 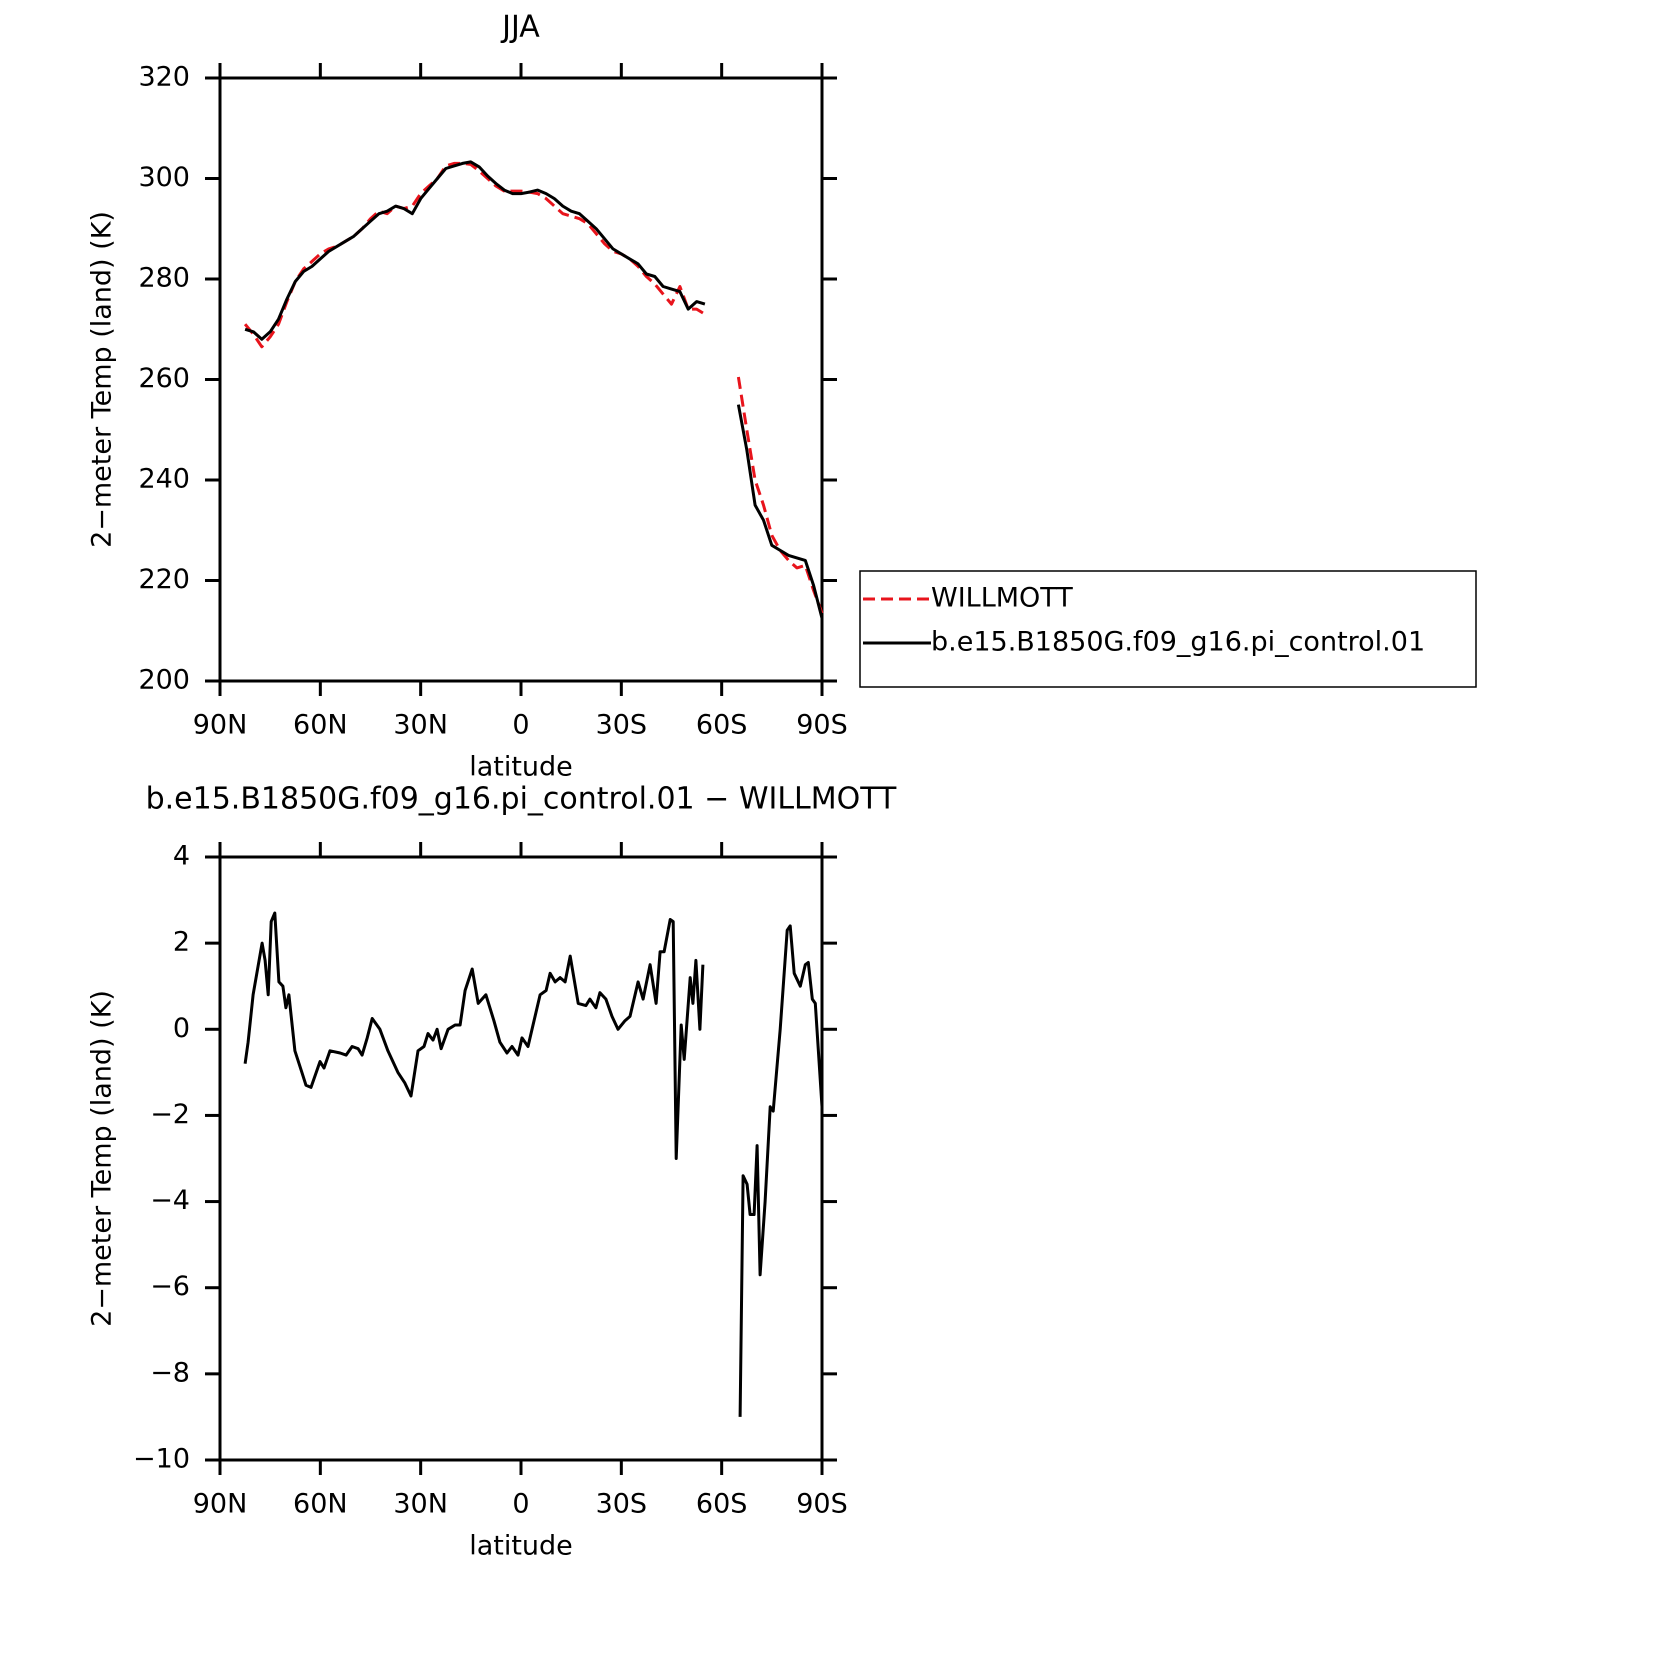 I want to click on y-tick-label: −8, so click(x=170, y=1372).